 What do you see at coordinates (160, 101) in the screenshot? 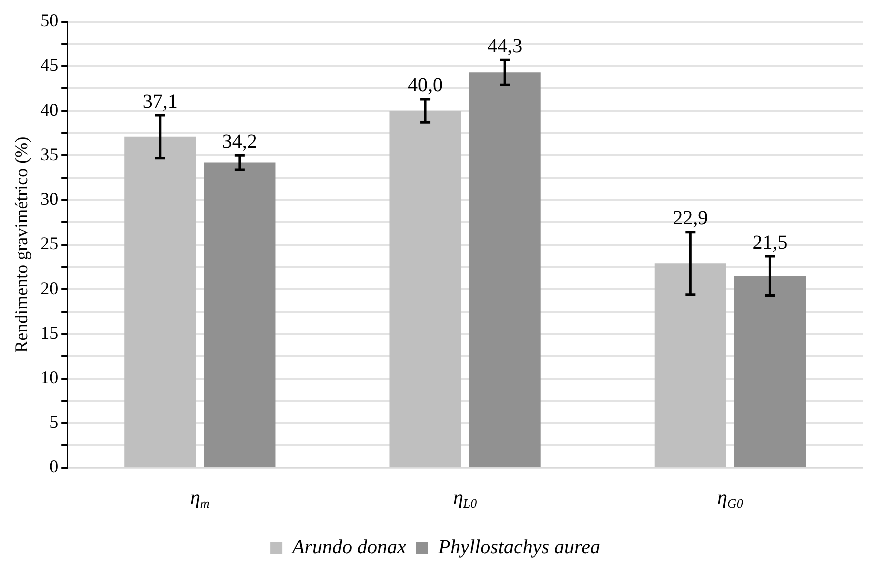
I see `data-label: 37,1` at bounding box center [160, 101].